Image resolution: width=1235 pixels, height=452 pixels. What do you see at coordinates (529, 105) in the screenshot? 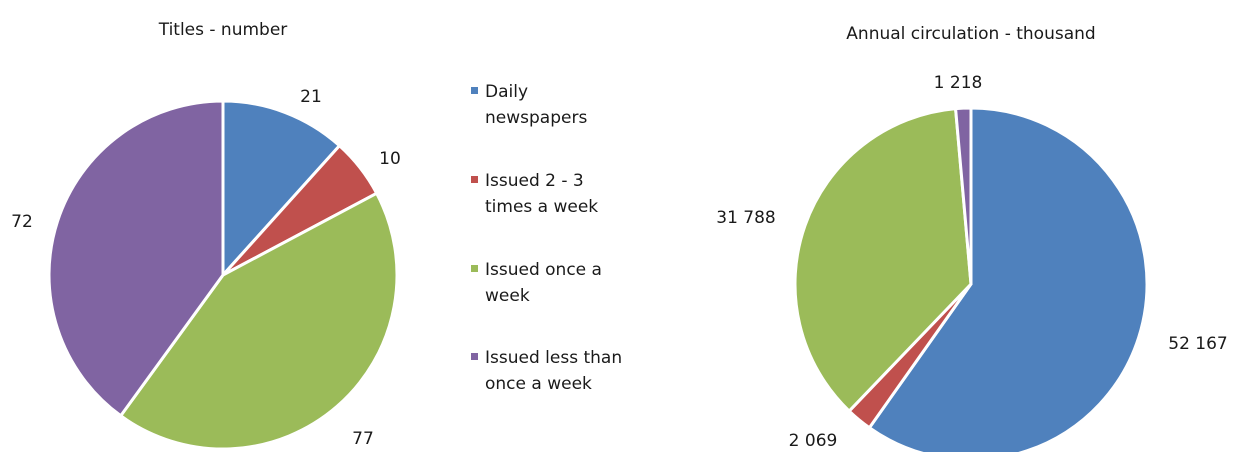
I see `legend-item-daily: Daily newspapers` at bounding box center [529, 105].